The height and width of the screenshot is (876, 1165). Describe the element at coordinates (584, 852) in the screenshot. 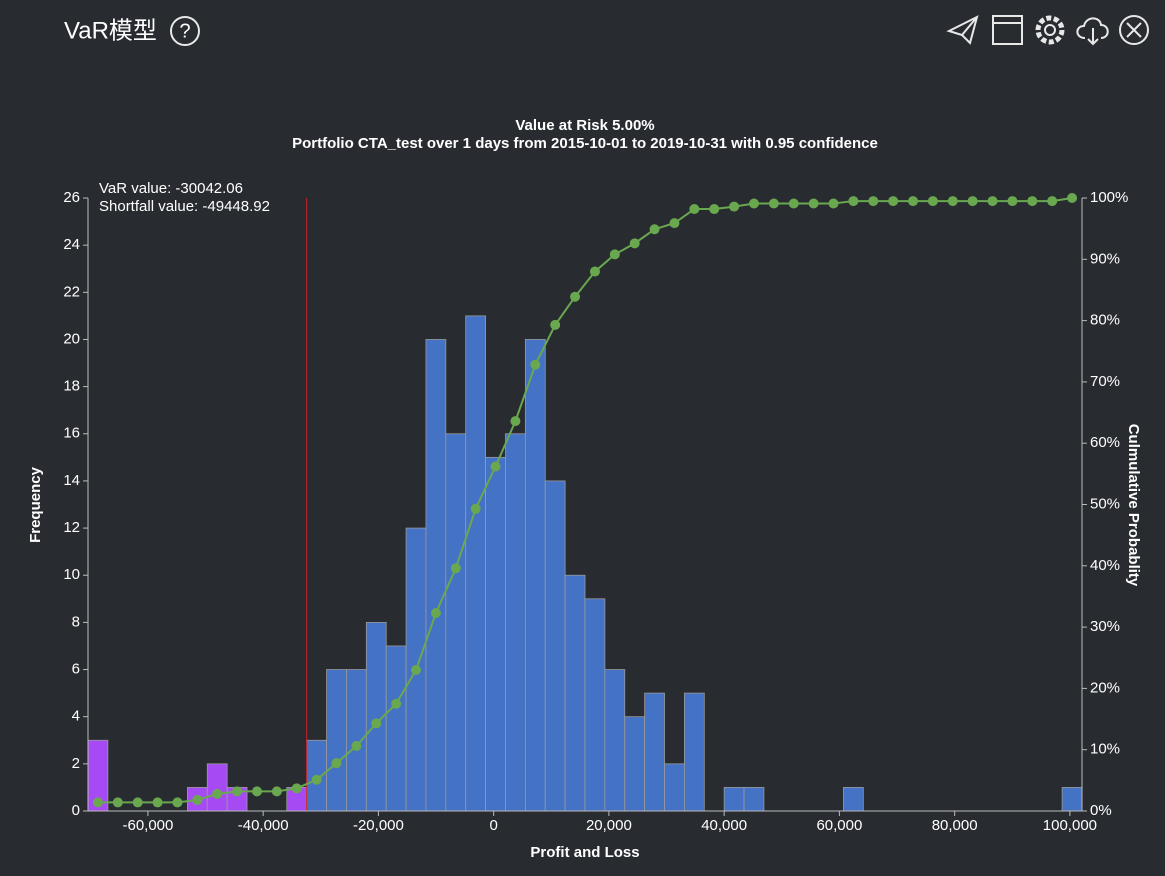

I see `x-axis-label: Profit and Loss` at that location.